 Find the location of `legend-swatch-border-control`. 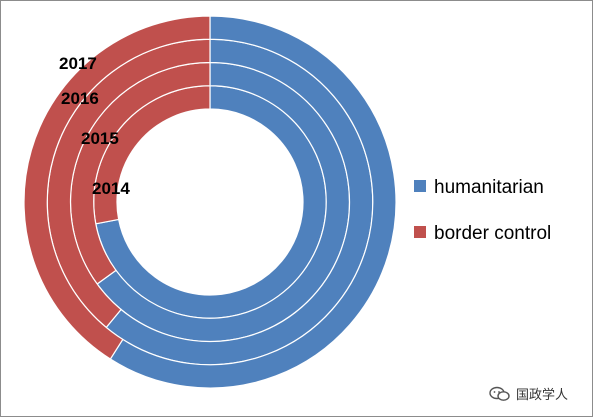

legend-swatch-border-control is located at coordinates (420, 232).